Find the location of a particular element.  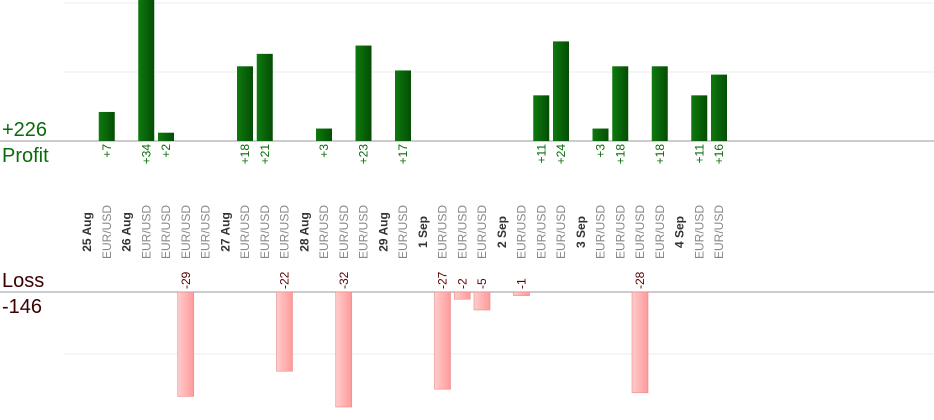

profit-label: Profit is located at coordinates (25, 156).